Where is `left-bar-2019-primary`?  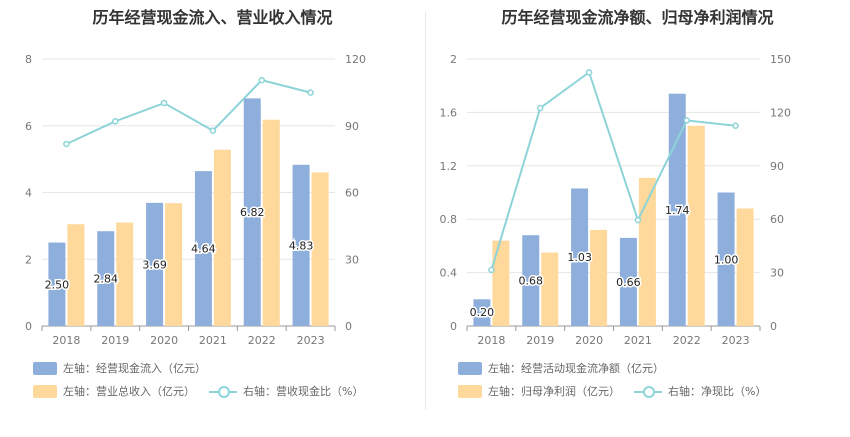 left-bar-2019-primary is located at coordinates (106, 278).